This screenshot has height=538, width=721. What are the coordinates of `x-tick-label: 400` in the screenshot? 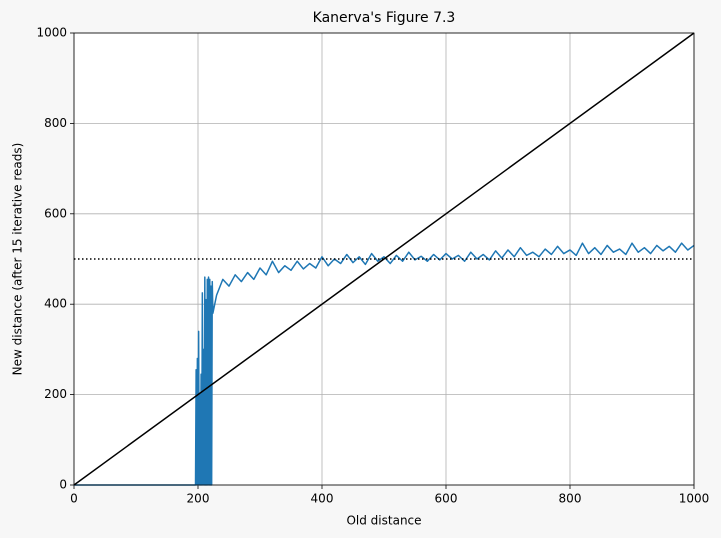 It's located at (322, 499).